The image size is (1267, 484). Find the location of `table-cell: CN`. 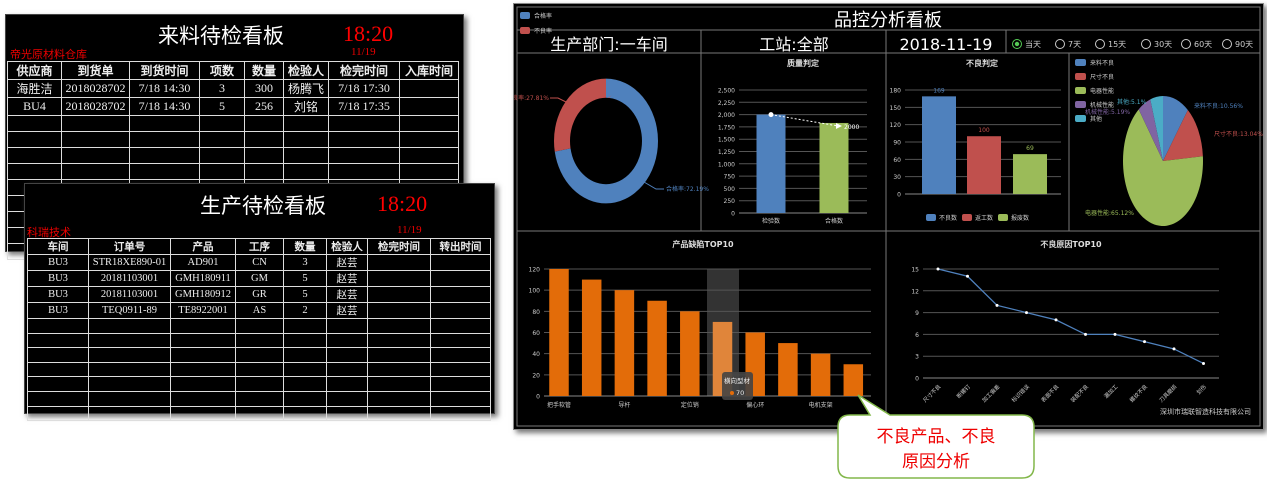

table-cell: CN is located at coordinates (259, 262).